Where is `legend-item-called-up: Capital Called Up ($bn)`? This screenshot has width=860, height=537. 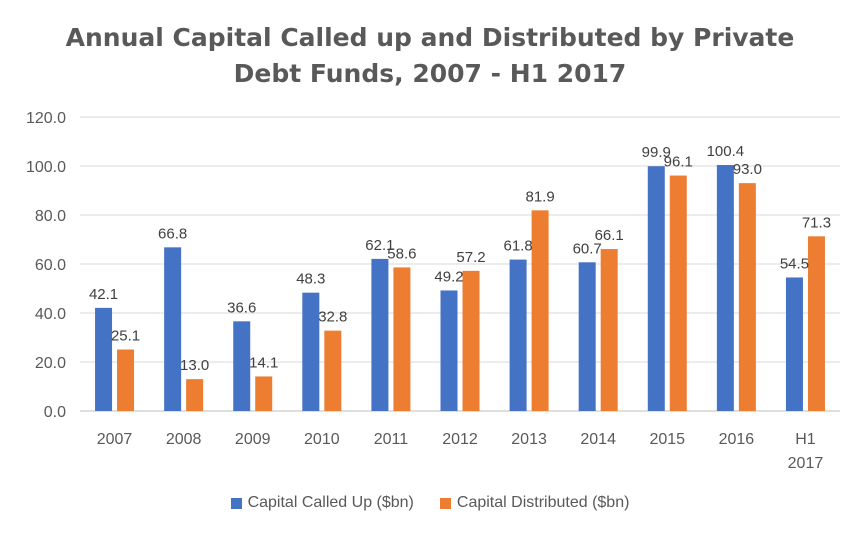
legend-item-called-up: Capital Called Up ($bn) is located at coordinates (322, 503).